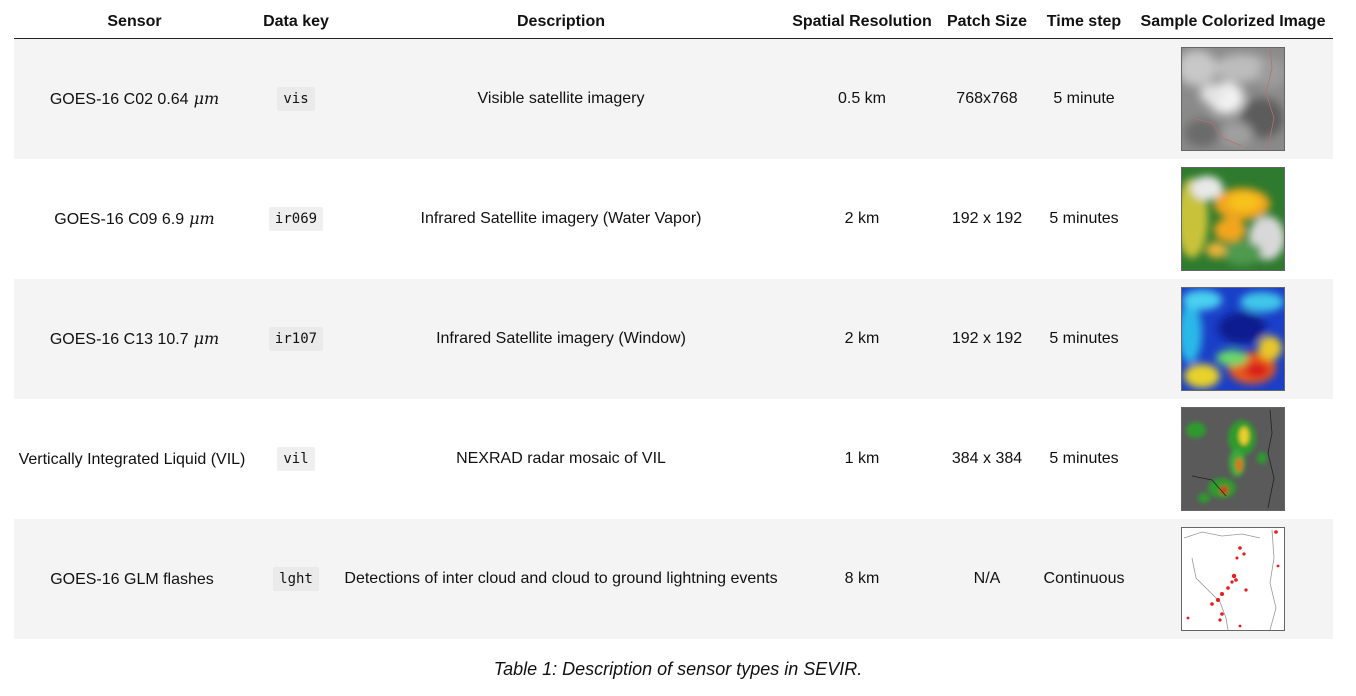 The image size is (1356, 696). I want to click on data-key-cell: ir107, so click(296, 339).